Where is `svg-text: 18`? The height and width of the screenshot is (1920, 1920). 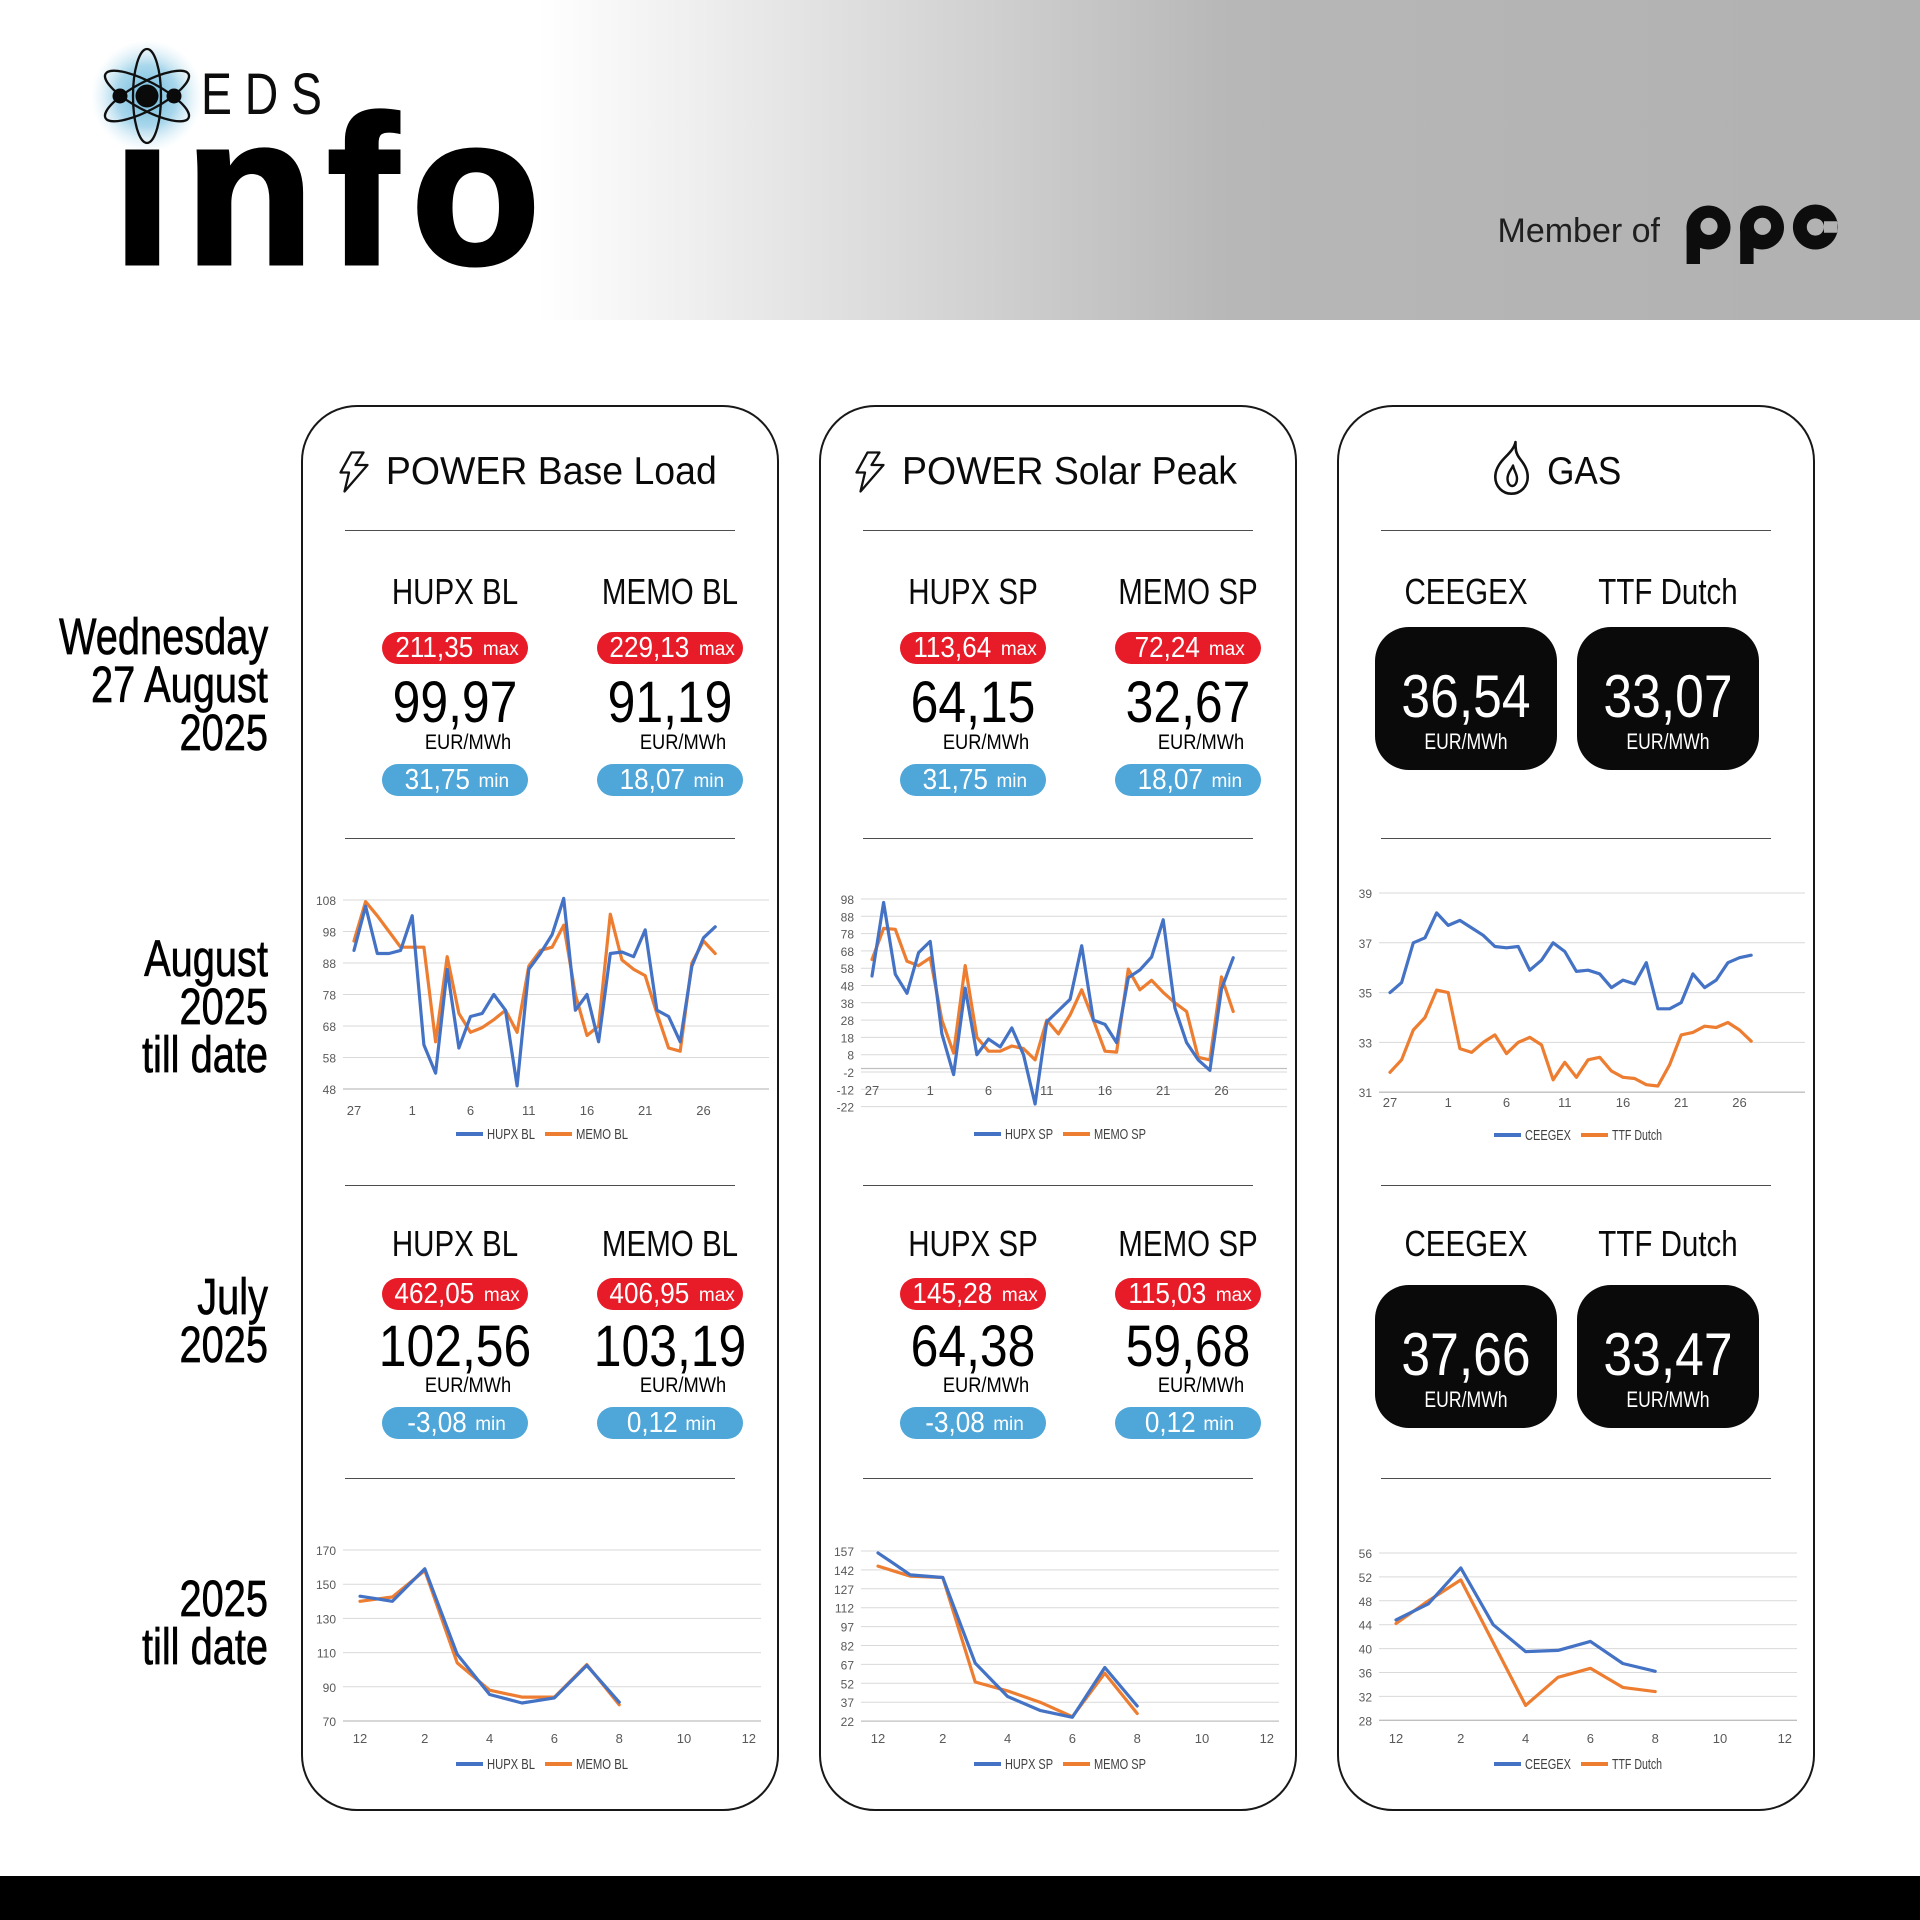 svg-text: 18 is located at coordinates (848, 1038).